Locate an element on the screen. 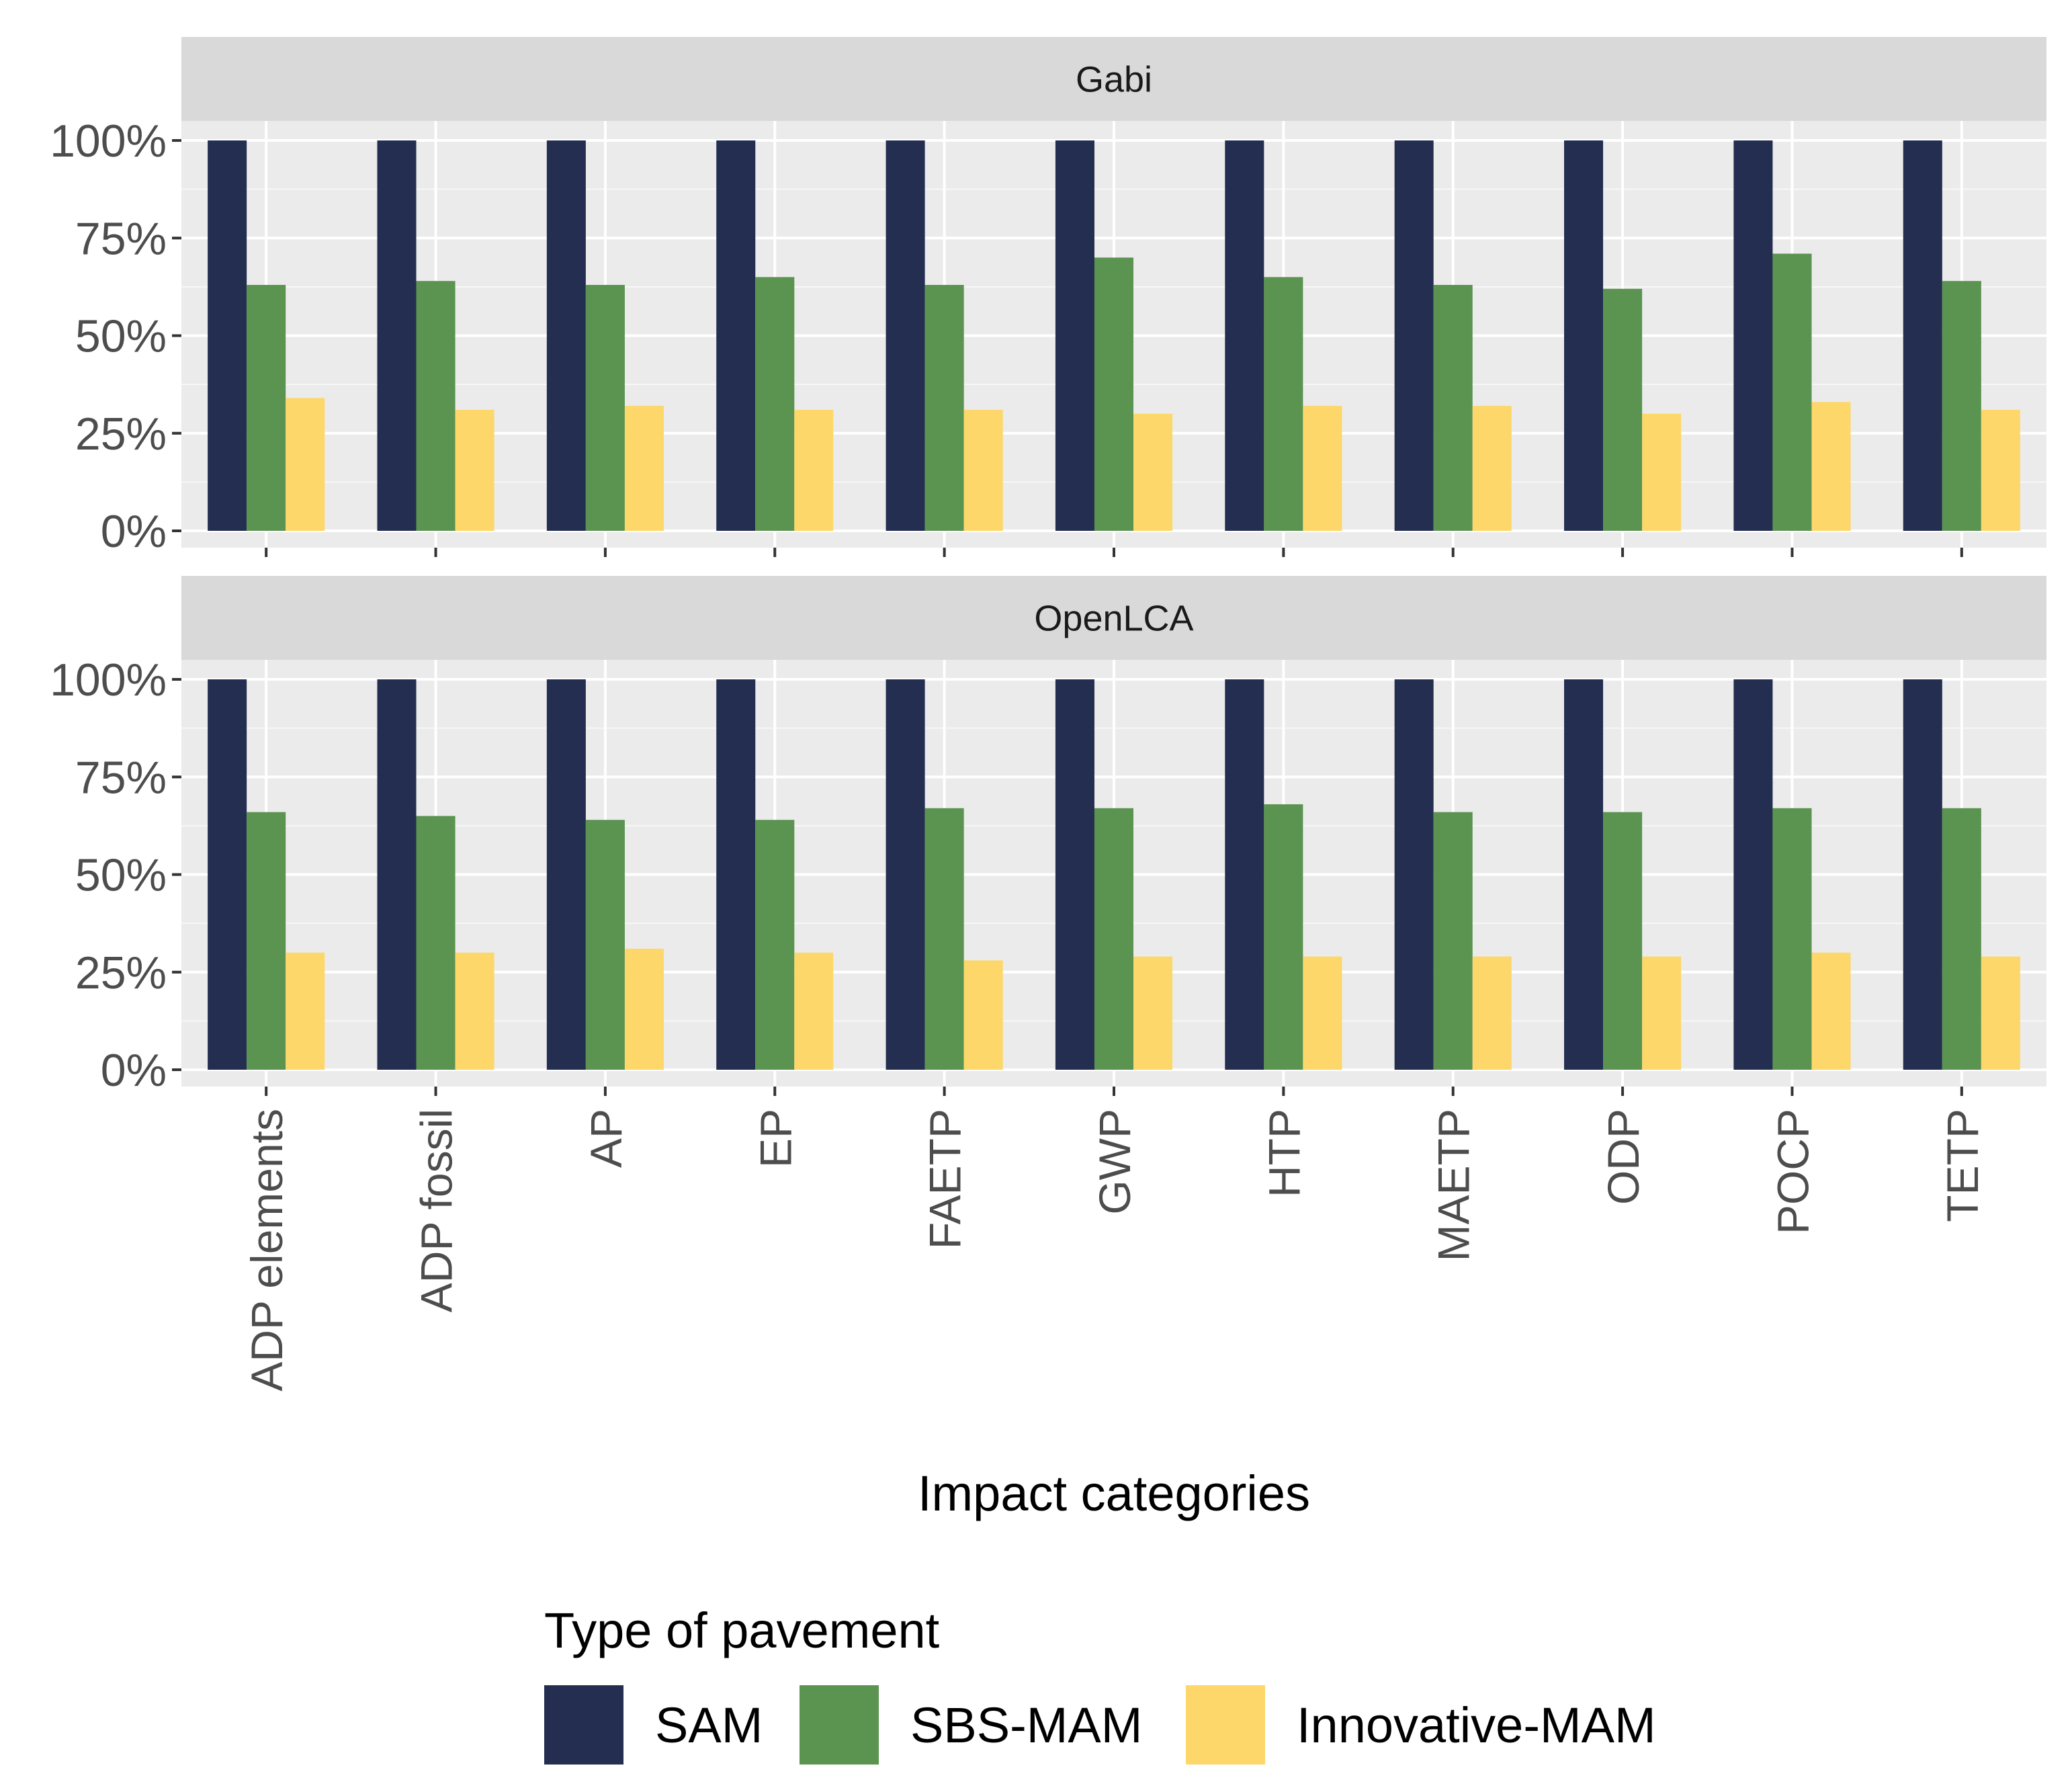 The width and height of the screenshot is (2072, 1784). x-tick-label: POCP is located at coordinates (1792, 1171).